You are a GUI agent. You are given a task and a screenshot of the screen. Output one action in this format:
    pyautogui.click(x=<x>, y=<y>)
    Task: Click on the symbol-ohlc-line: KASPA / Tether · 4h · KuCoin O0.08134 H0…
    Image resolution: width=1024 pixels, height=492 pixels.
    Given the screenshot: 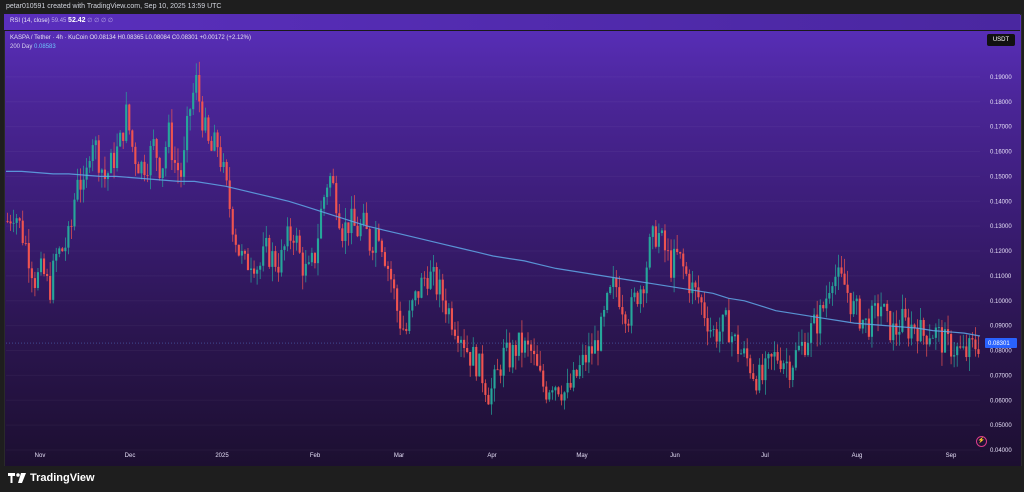 What is the action you would take?
    pyautogui.click(x=130, y=38)
    